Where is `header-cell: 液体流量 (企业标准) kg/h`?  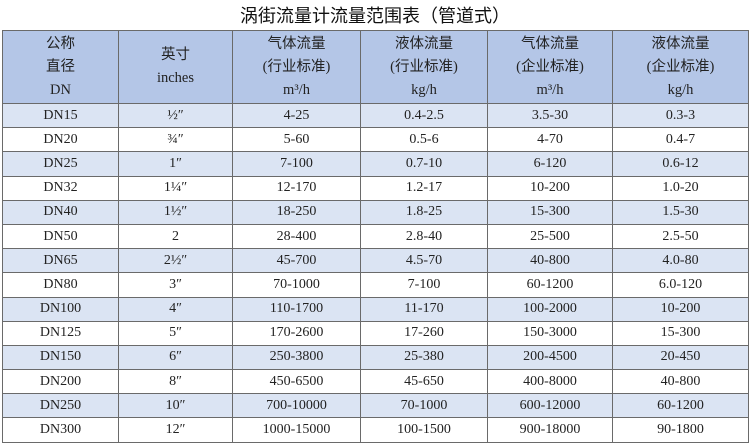
header-cell: 液体流量 (企业标准) kg/h is located at coordinates (680, 67).